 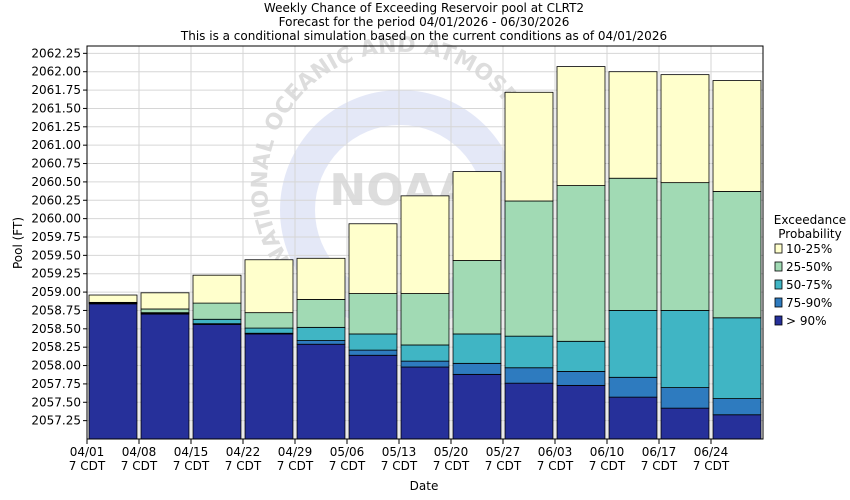 What do you see at coordinates (424, 486) in the screenshot?
I see `x-axis-label: Date` at bounding box center [424, 486].